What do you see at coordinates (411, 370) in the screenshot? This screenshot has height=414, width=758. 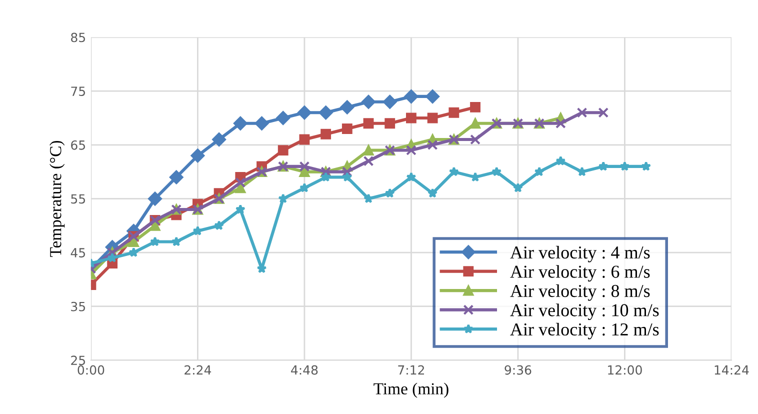 I see `x-tick-label: 7:12` at bounding box center [411, 370].